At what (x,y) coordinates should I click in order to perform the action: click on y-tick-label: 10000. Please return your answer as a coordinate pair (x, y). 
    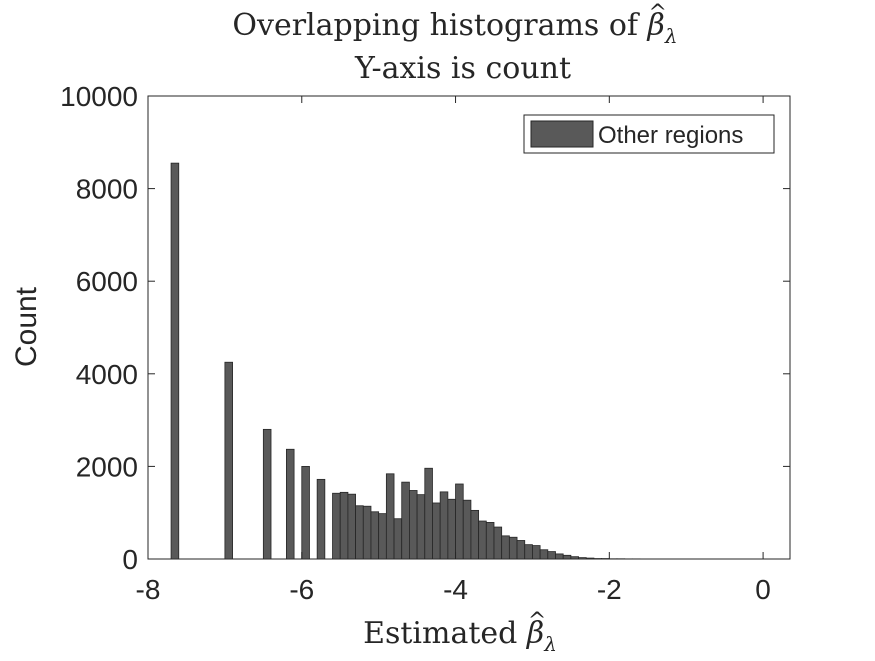
    Looking at the image, I should click on (99, 96).